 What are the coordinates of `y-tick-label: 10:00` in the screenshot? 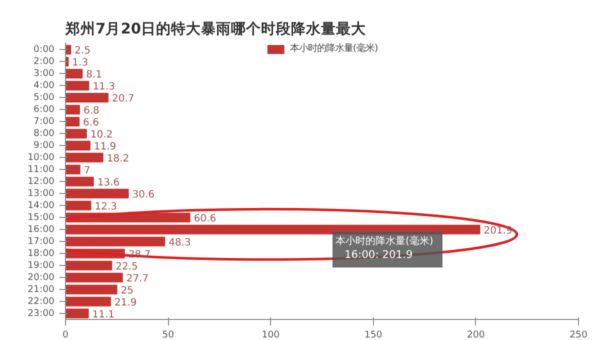 It's located at (41, 158).